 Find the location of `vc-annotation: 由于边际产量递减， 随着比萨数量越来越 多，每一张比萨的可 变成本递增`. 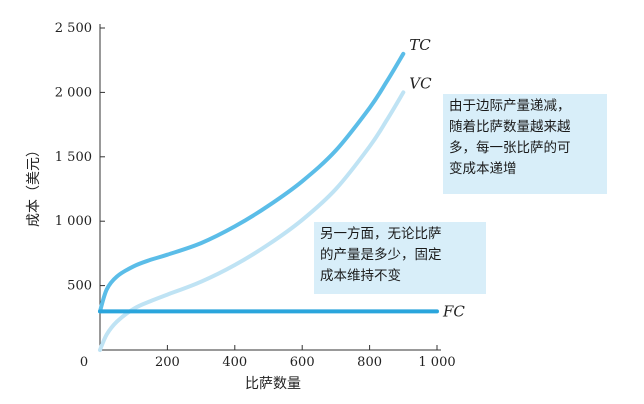

vc-annotation: 由于边际产量递减， 随着比萨数量越来越 多，每一张比萨的可 变成本递增 is located at coordinates (525, 144).